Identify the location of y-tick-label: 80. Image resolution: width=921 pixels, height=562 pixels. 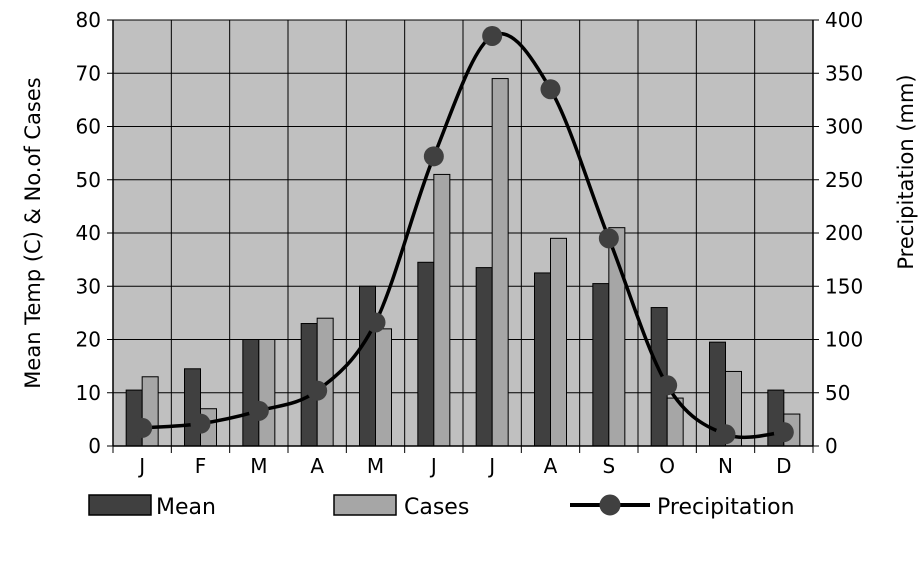
(88, 20).